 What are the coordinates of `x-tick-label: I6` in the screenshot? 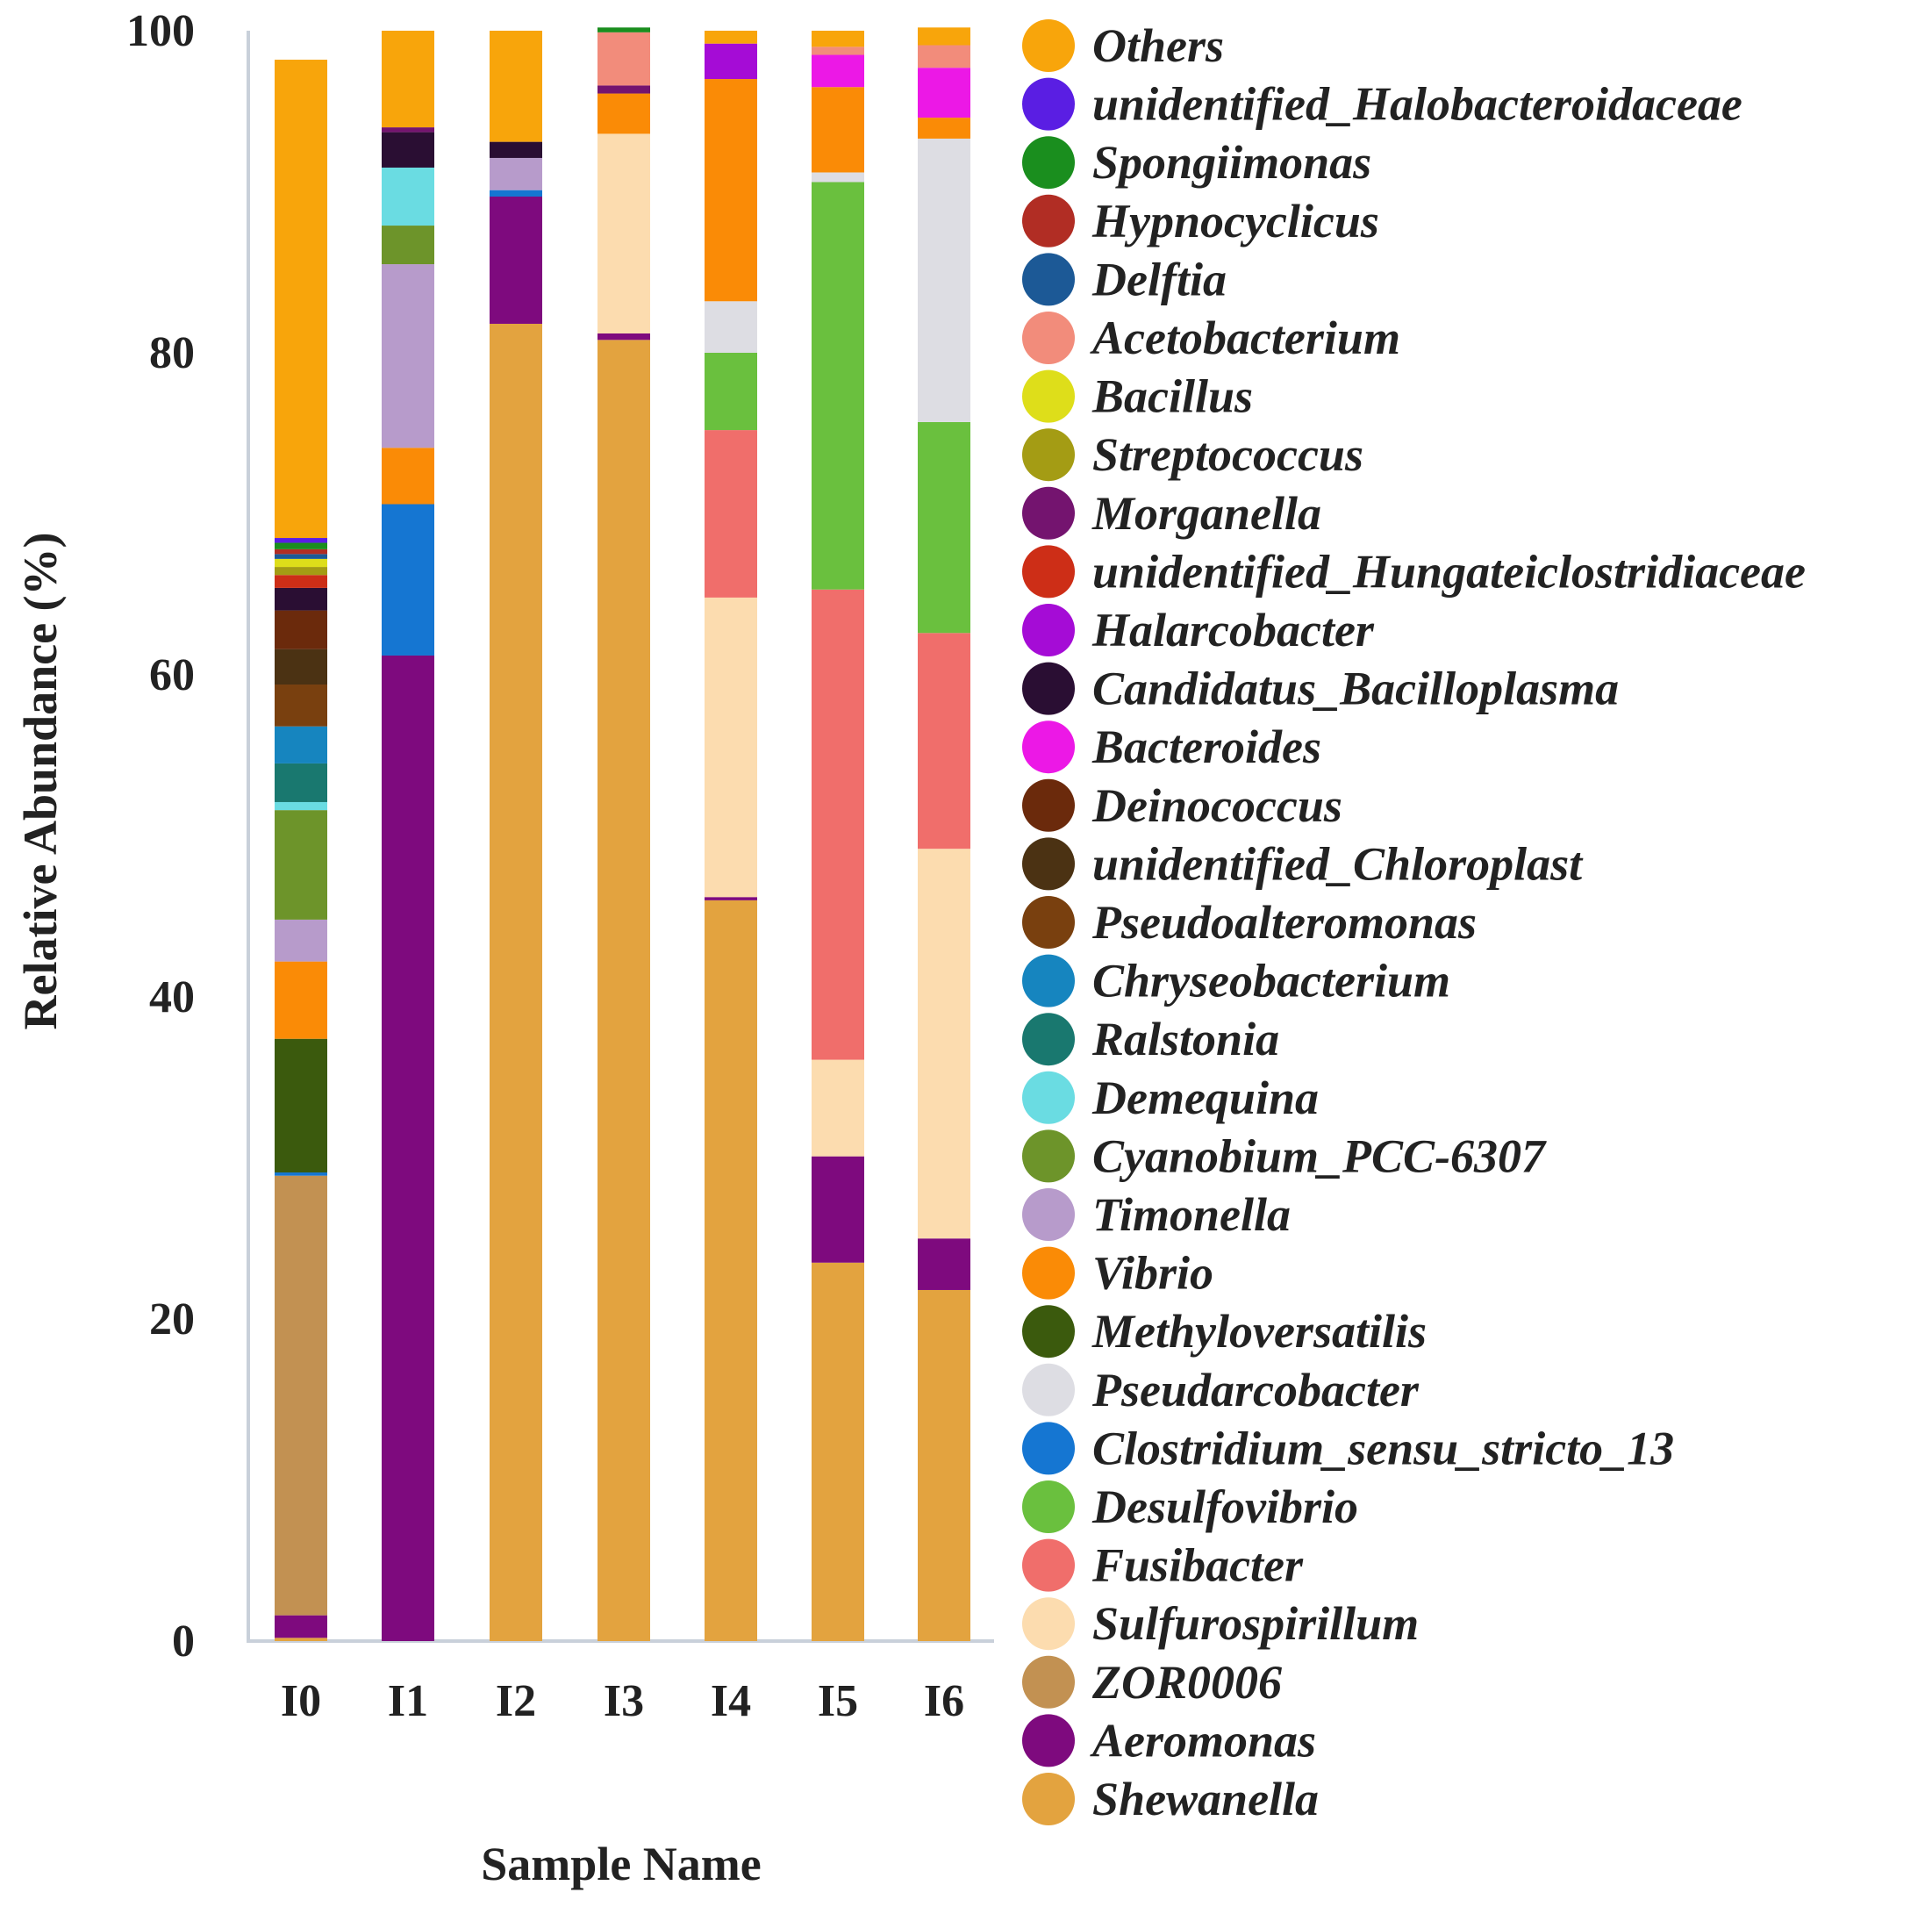 It's located at (944, 1701).